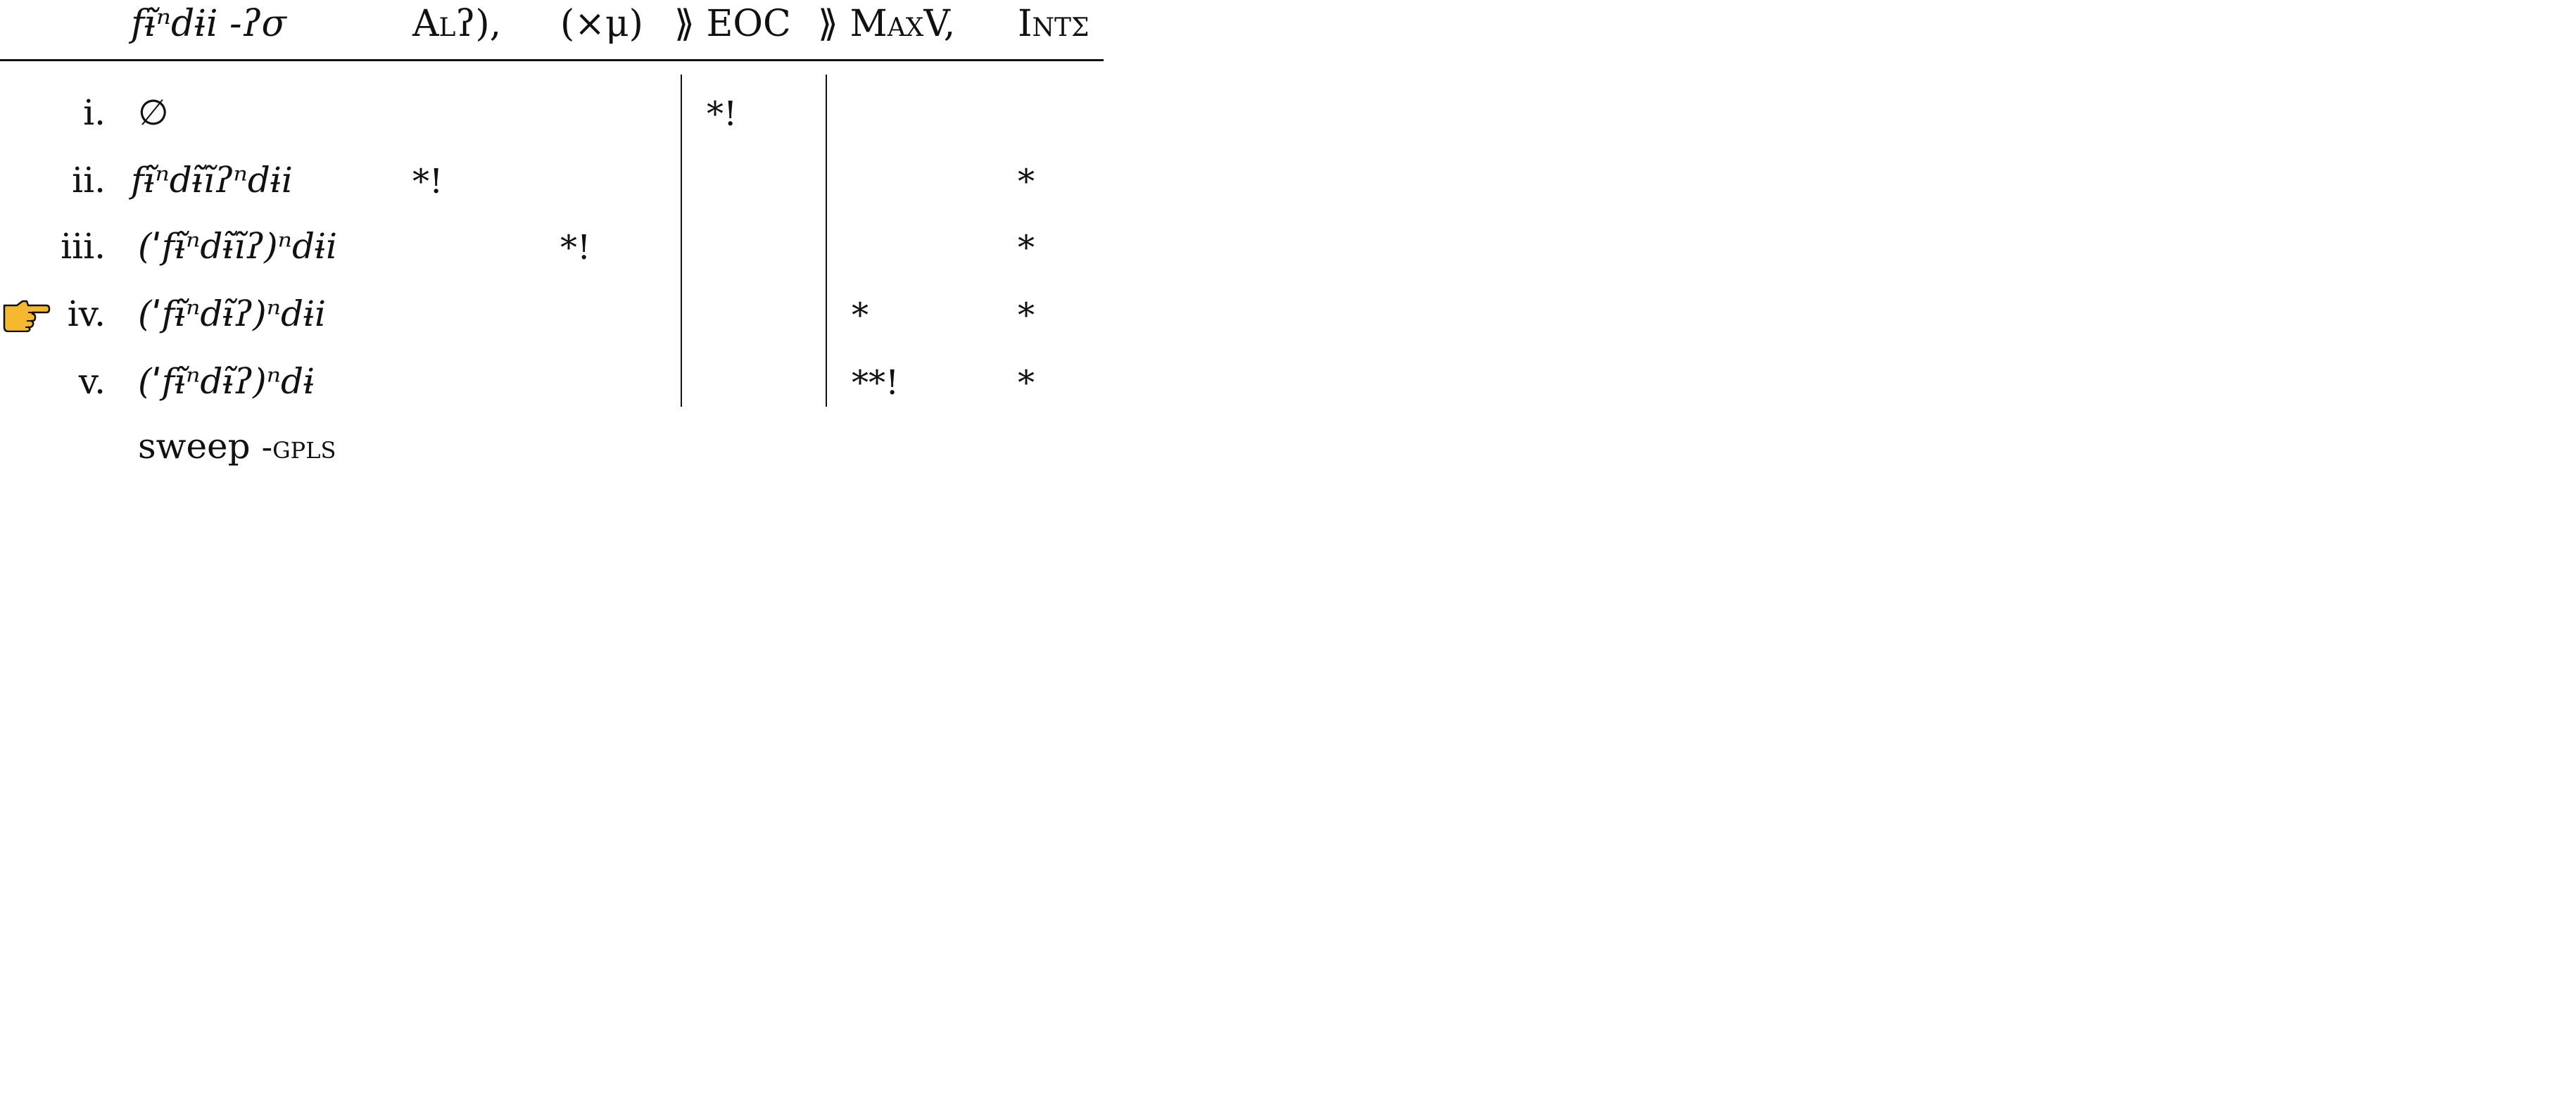  I want to click on candidate-form: ∅, so click(153, 113).